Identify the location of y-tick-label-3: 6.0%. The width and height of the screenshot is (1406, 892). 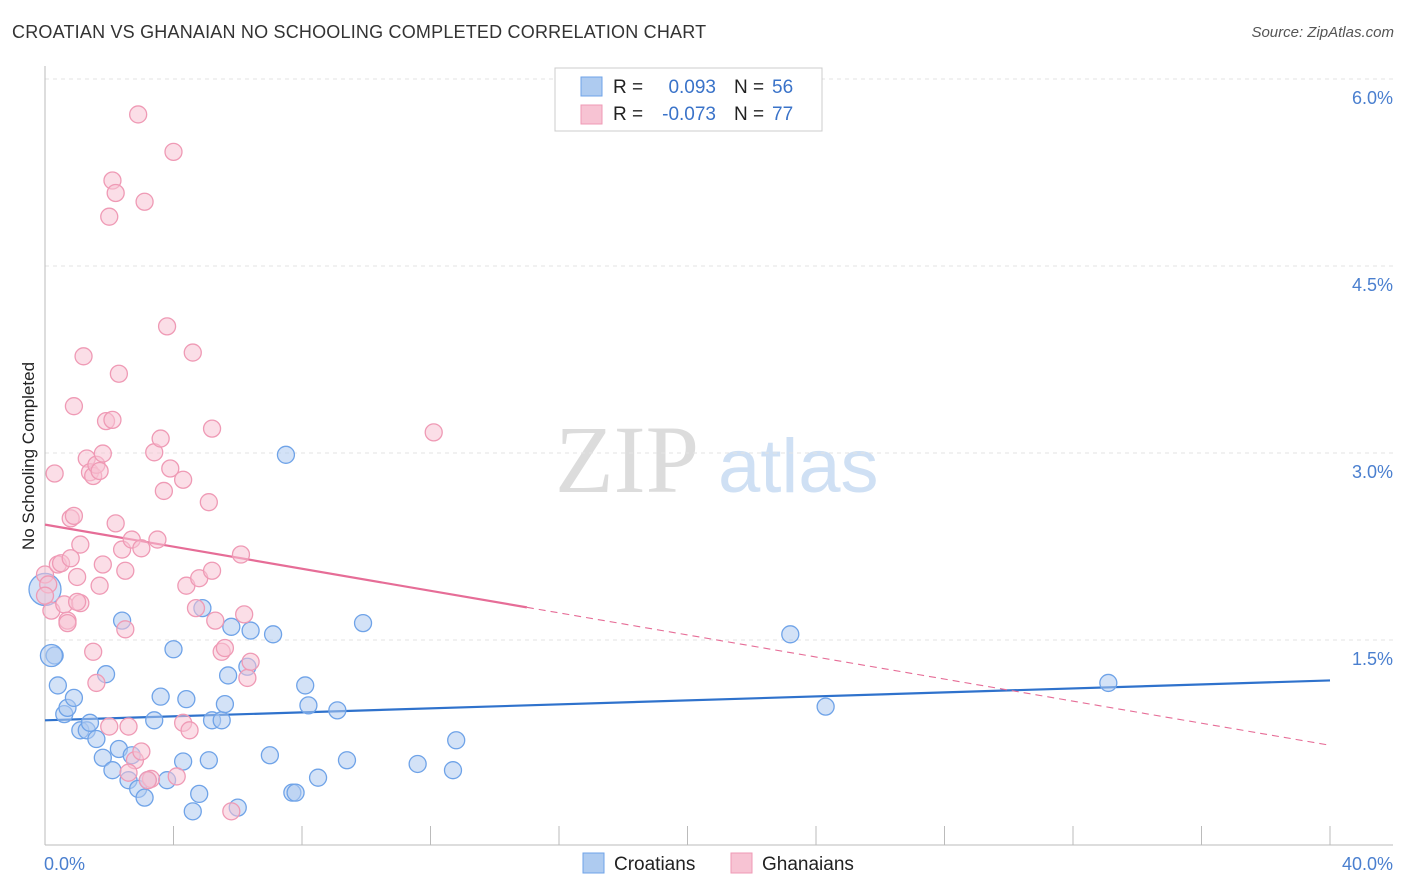
(1372, 98).